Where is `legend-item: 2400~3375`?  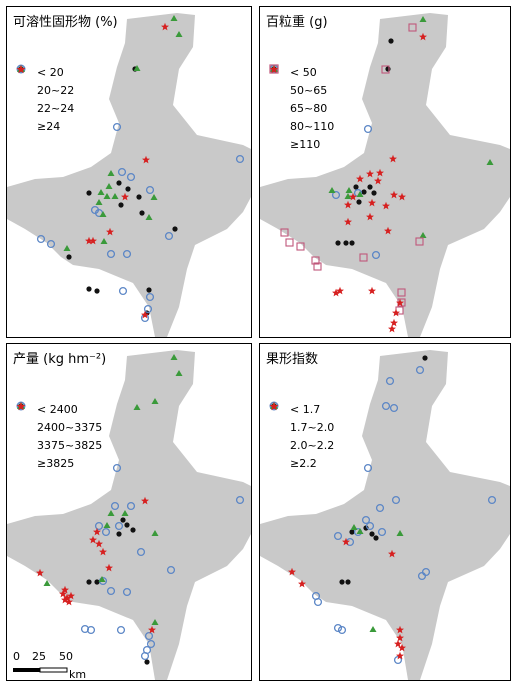 legend-item: 2400~3375 is located at coordinates (59, 418).